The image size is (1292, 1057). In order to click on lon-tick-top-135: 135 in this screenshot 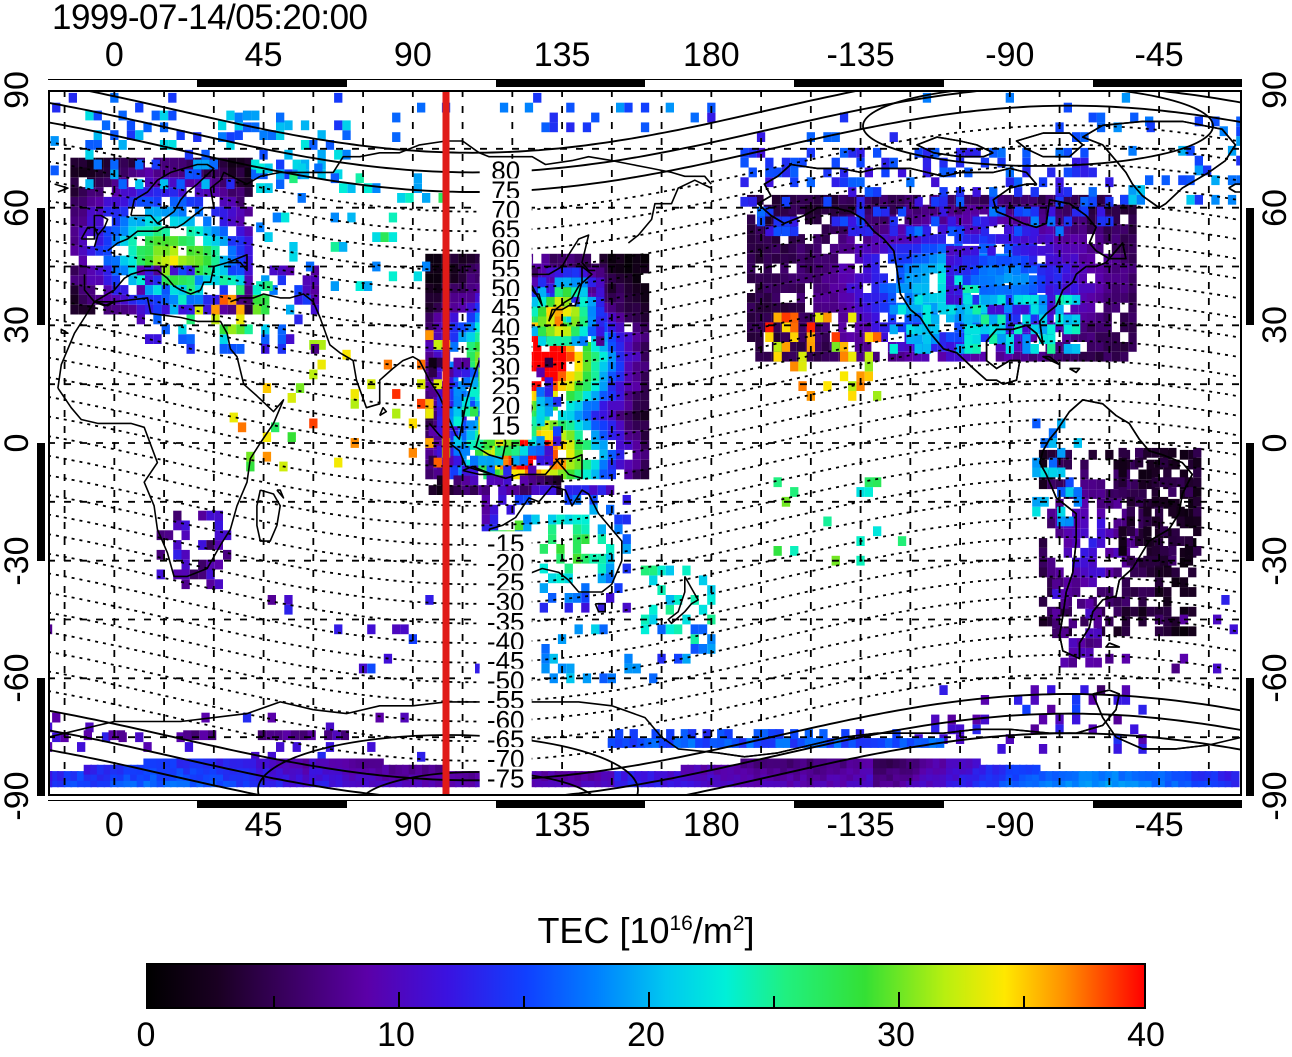, I will do `click(562, 55)`.